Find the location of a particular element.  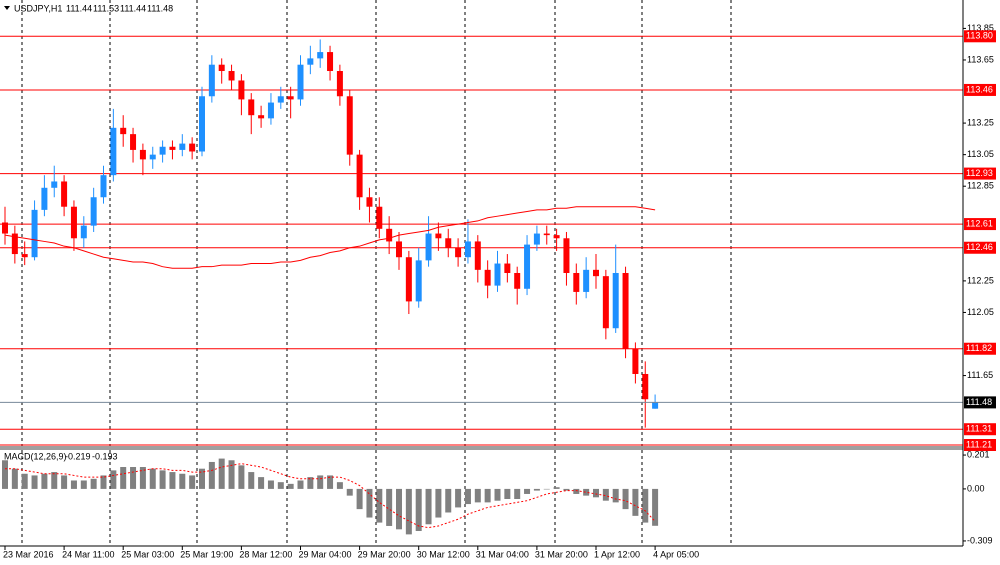

last-price-label: 111.48 is located at coordinates (979, 402).